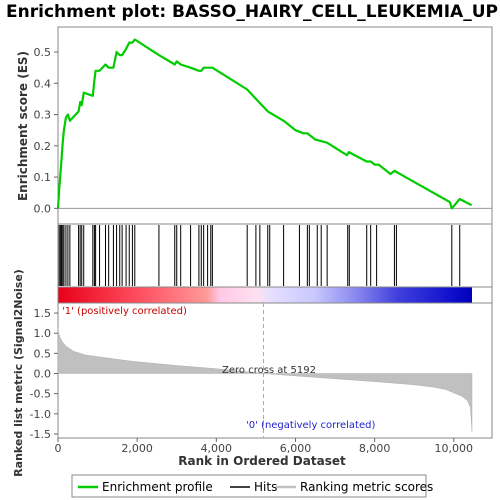 This screenshot has height=500, width=500. What do you see at coordinates (43, 146) in the screenshot?
I see `es-tick-label: 0.2` at bounding box center [43, 146].